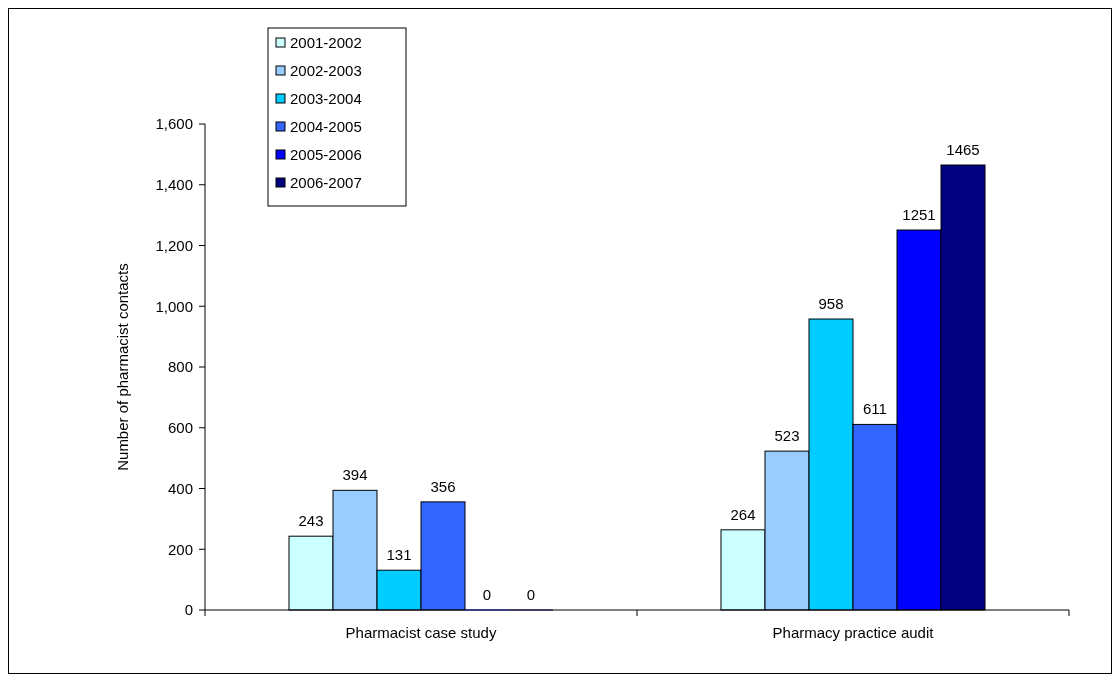 Image resolution: width=1120 pixels, height=682 pixels. I want to click on y-axis-title: Number of pharmacist contacts, so click(122, 367).